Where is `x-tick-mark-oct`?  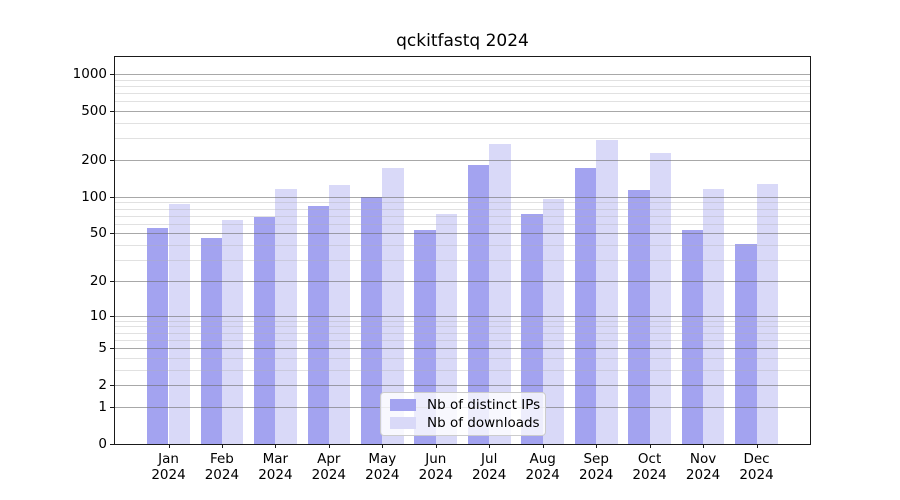
x-tick-mark-oct is located at coordinates (650, 446).